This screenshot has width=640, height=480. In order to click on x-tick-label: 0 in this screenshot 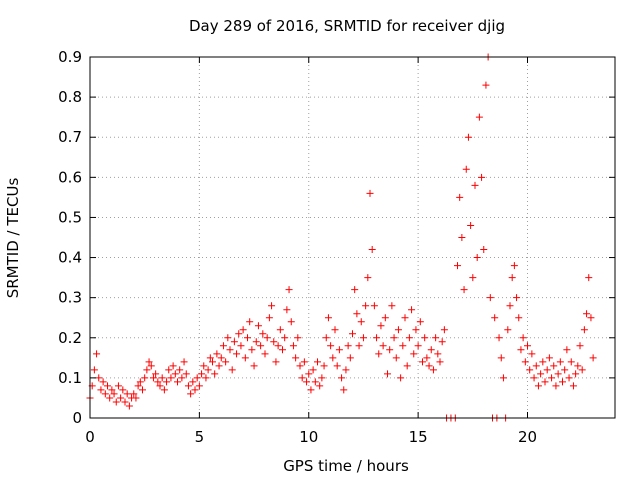, I will do `click(90, 437)`.